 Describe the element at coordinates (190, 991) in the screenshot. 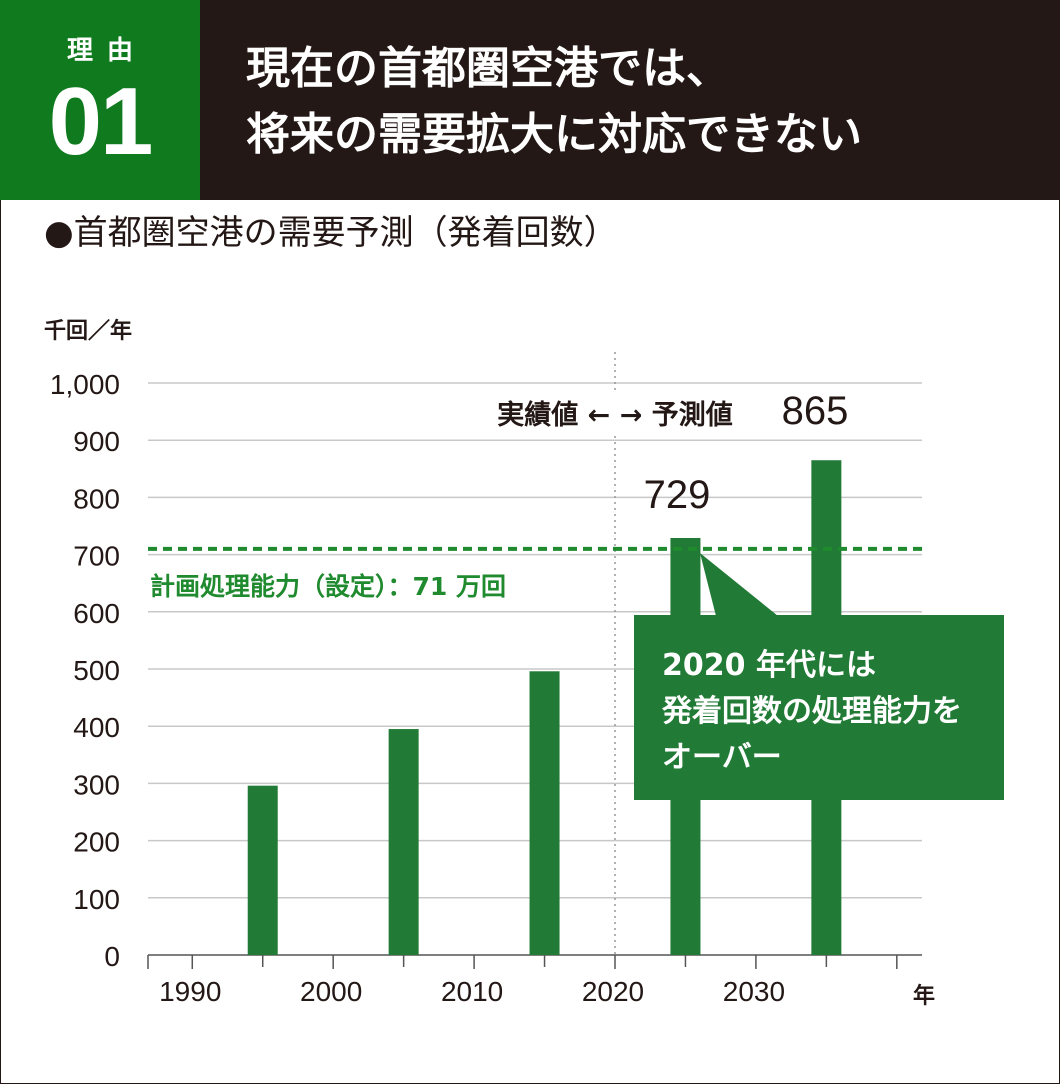

I see `x-tick-label: 1990` at that location.